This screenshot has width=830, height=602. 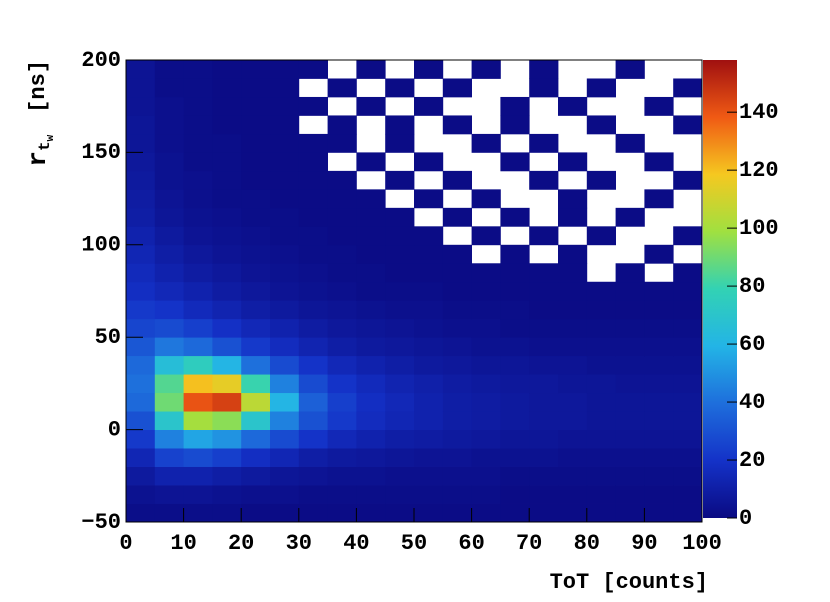 I want to click on x-axis-label: ToT [counts], so click(x=629, y=582).